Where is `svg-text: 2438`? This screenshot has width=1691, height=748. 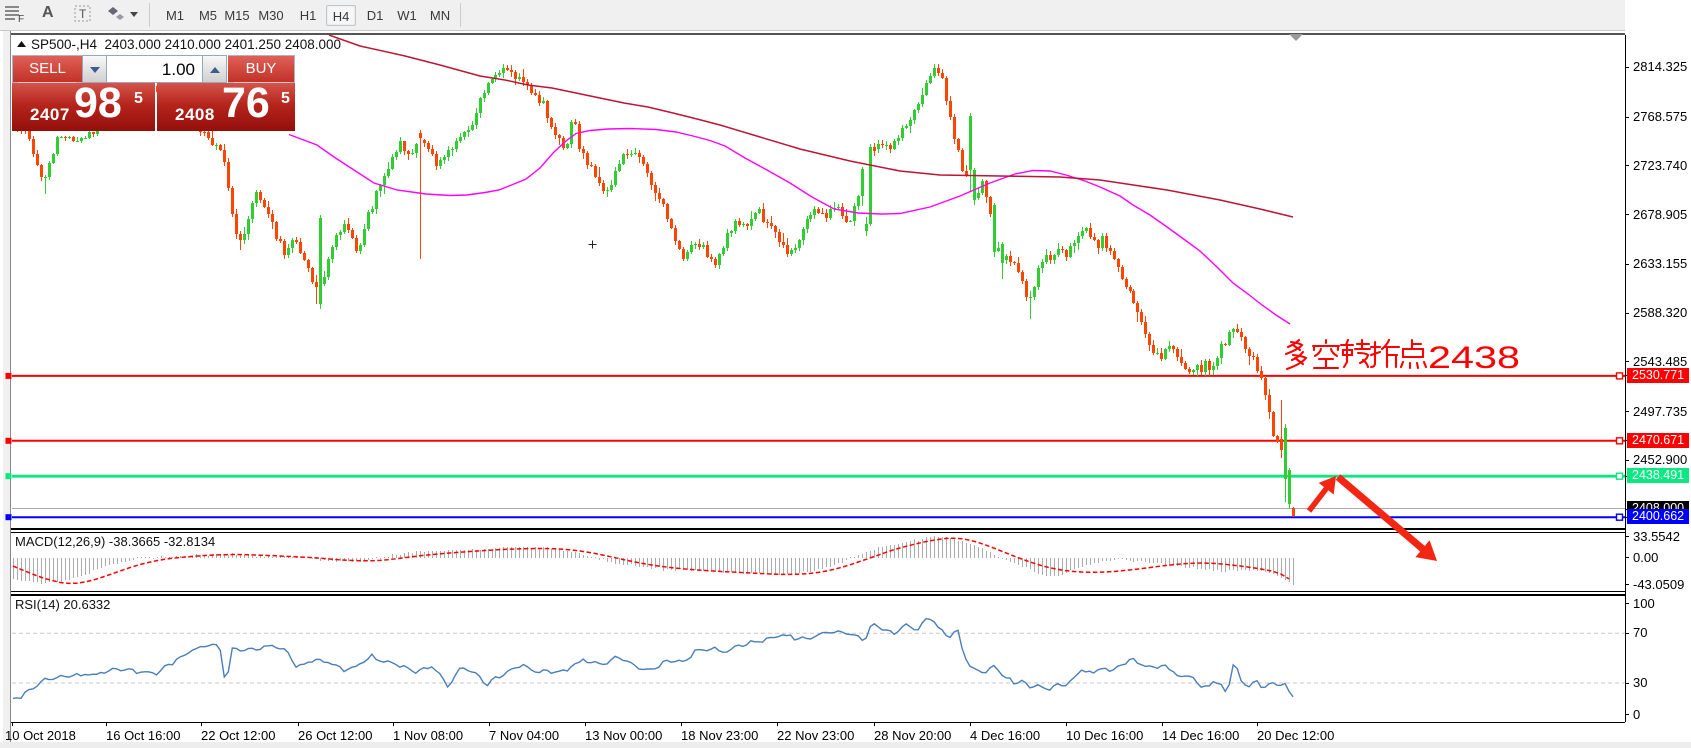 svg-text: 2438 is located at coordinates (1474, 357).